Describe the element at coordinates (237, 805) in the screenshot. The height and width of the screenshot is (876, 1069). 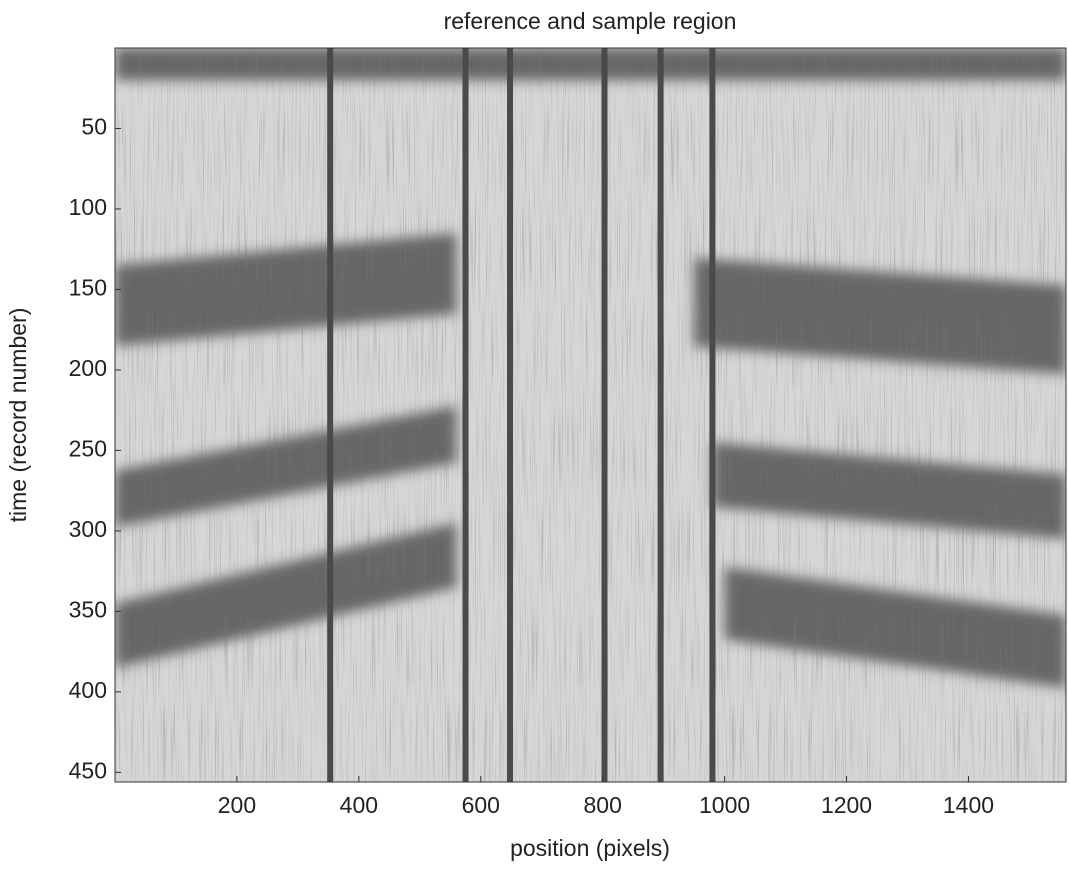
I see `x-tick-label: 200` at that location.